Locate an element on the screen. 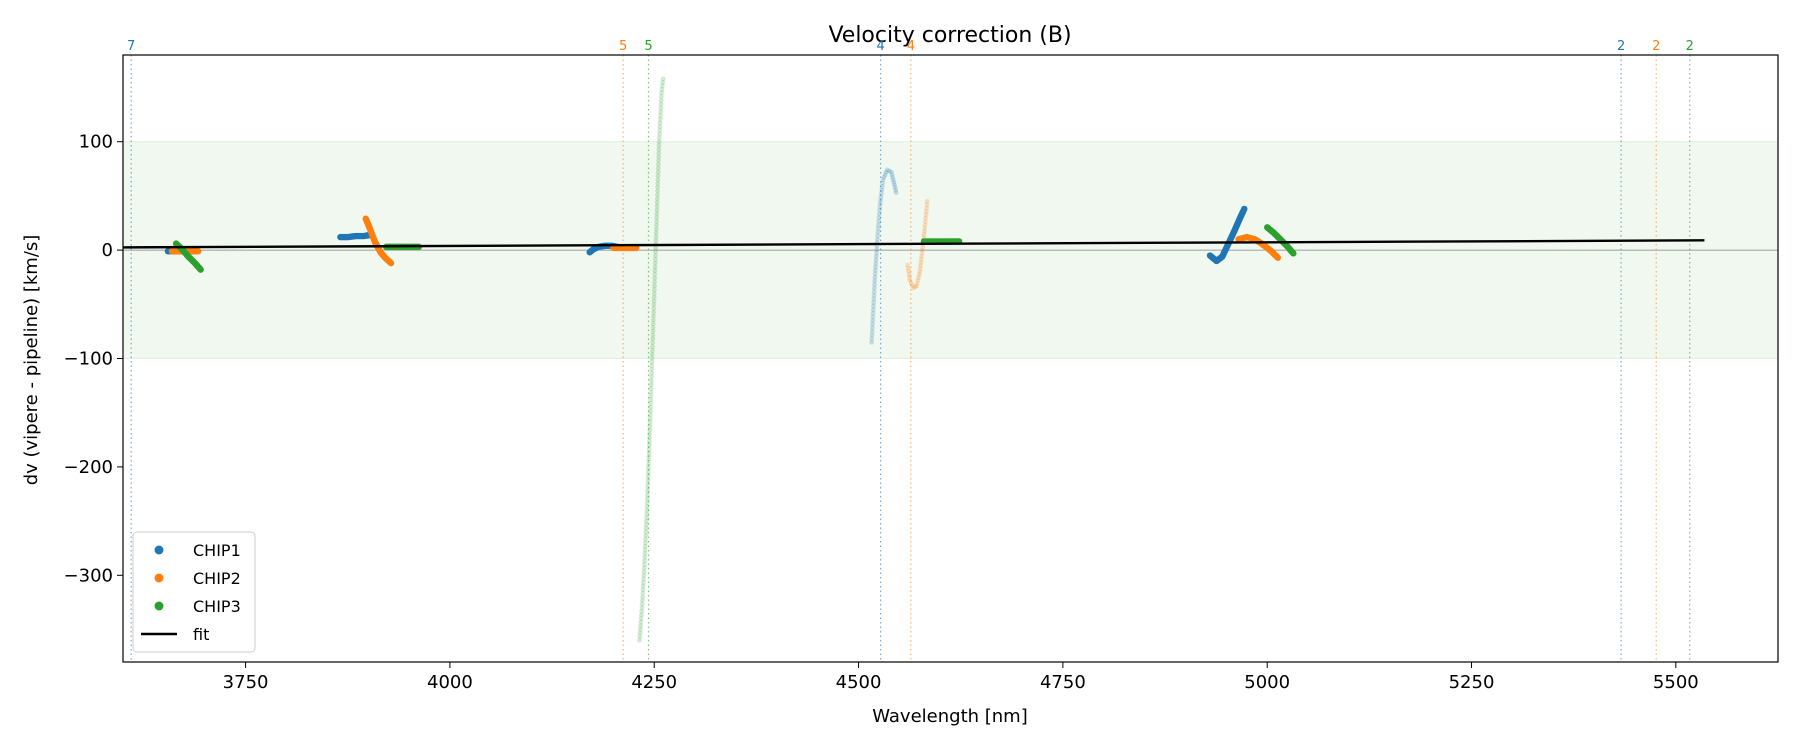 This screenshot has width=1800, height=750. legend-label: CHIP1 is located at coordinates (217, 550).